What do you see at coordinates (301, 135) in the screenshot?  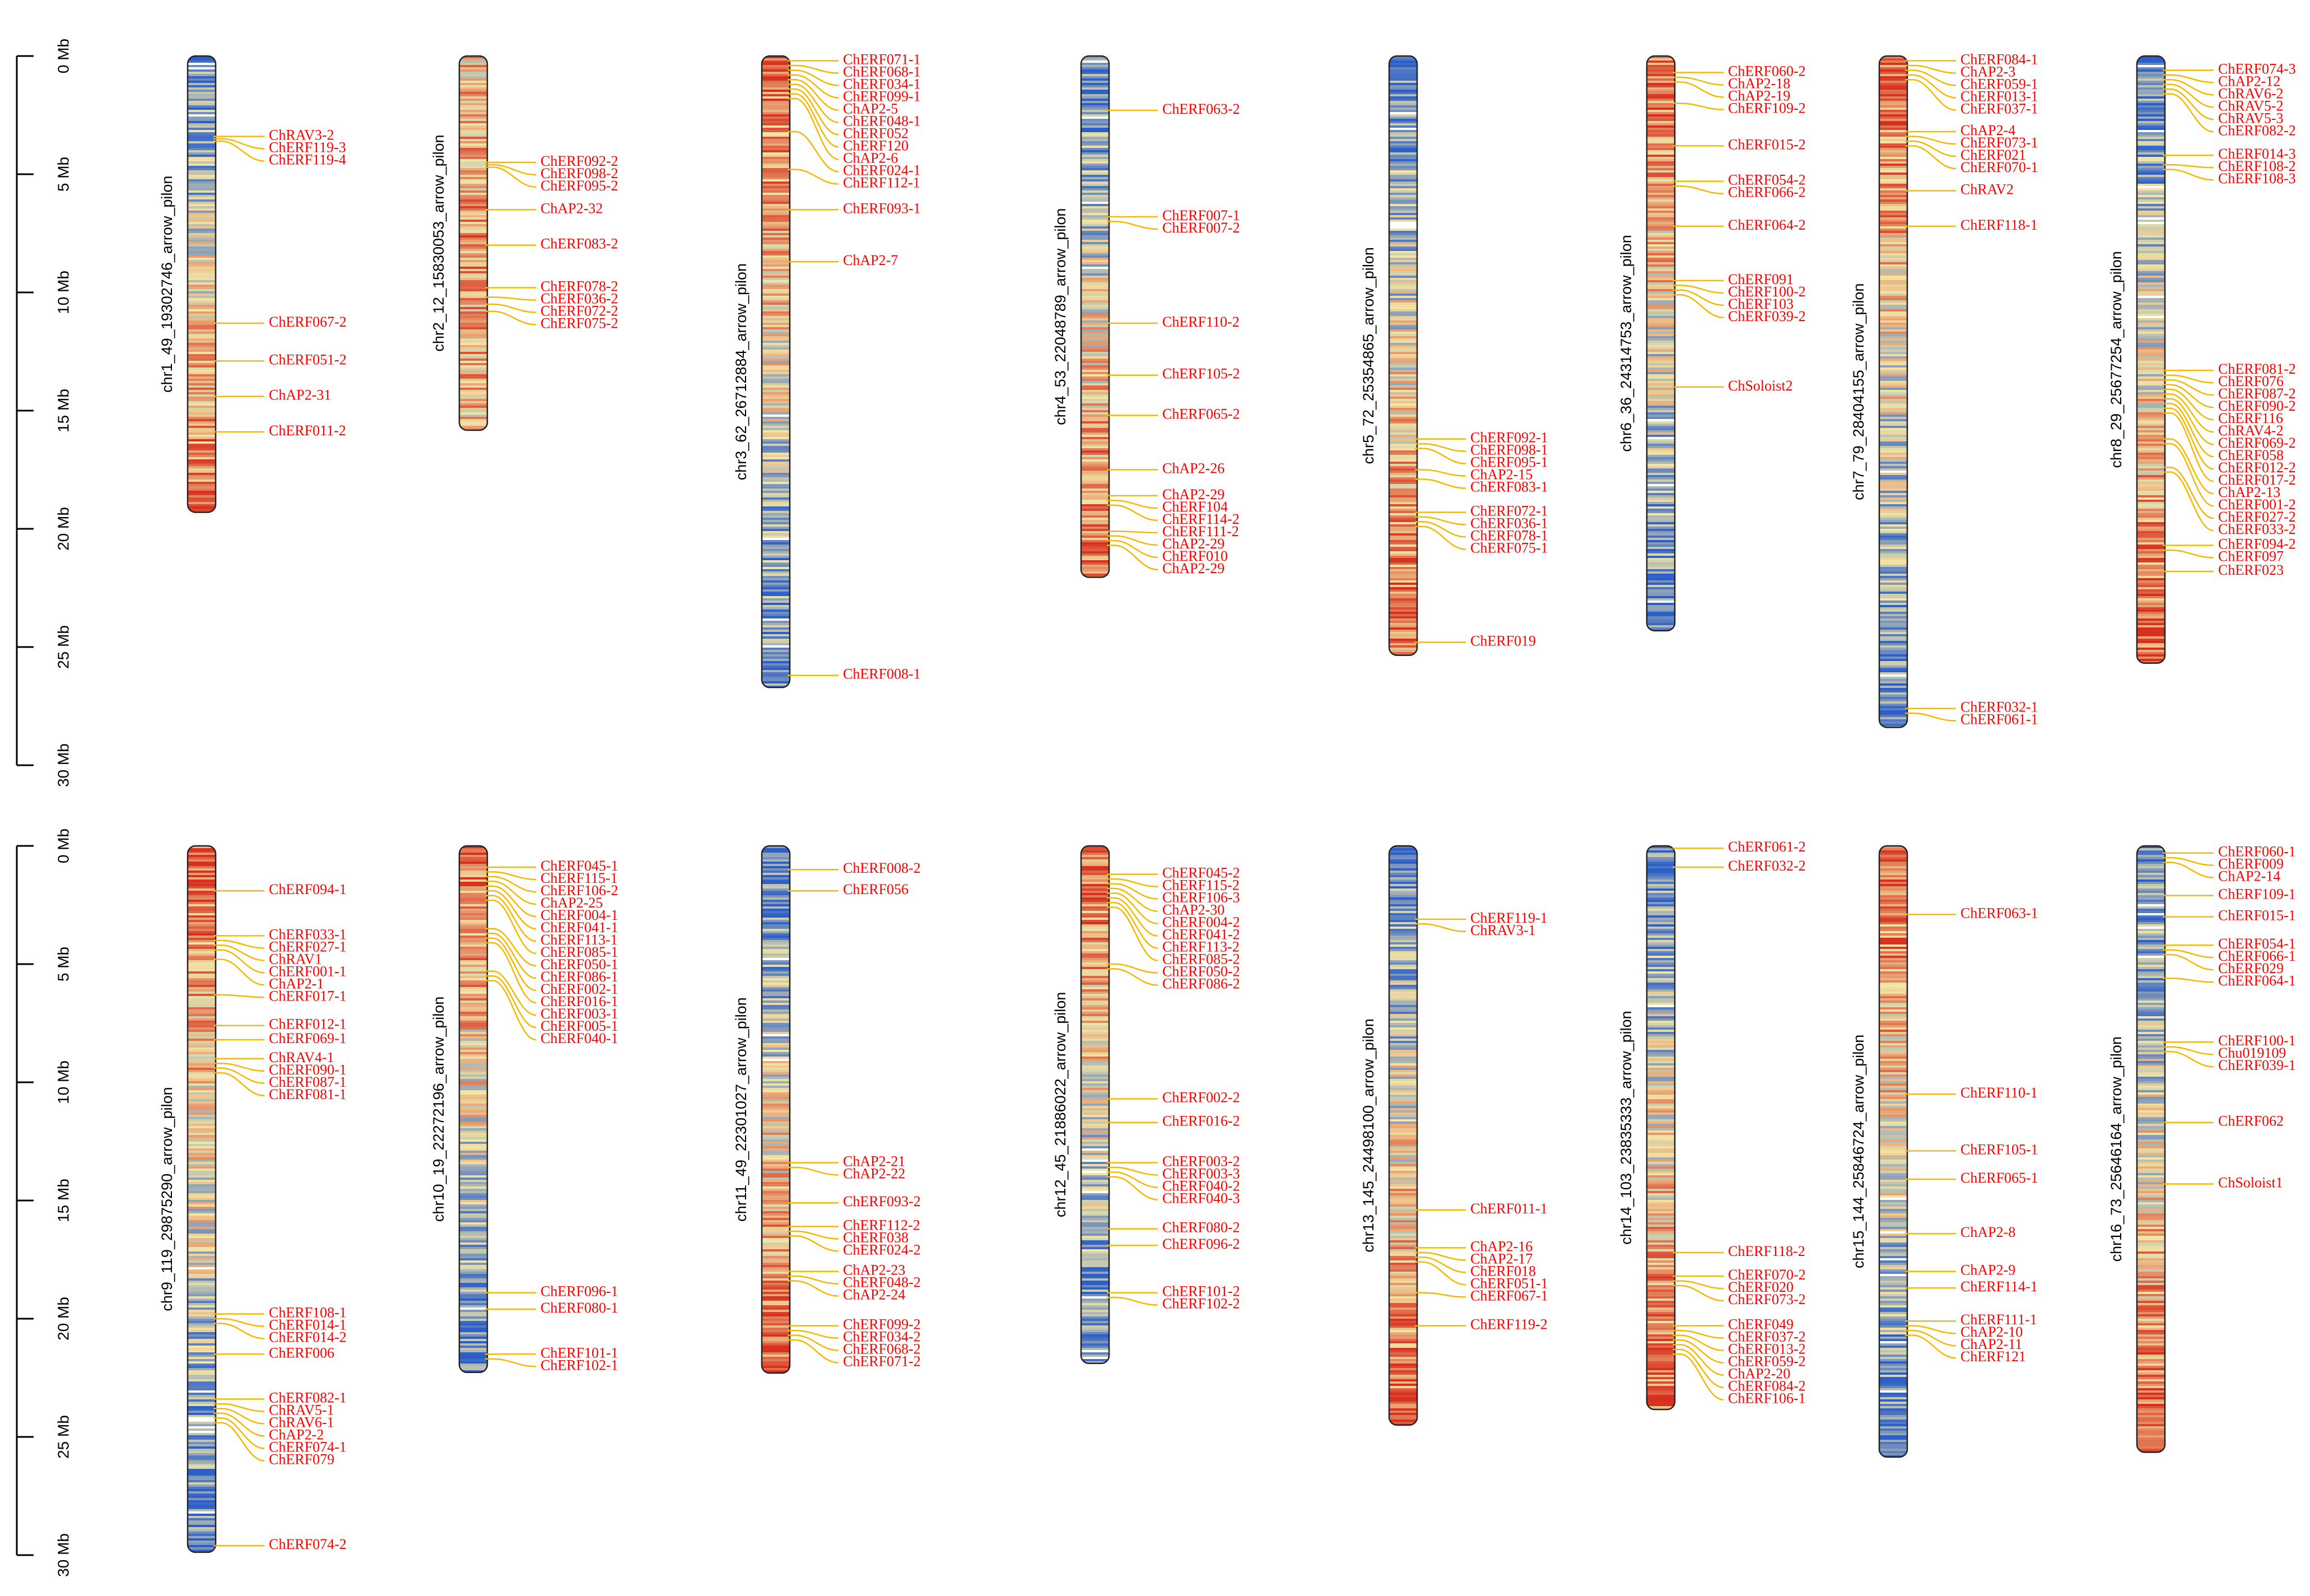 I see `gene-label: ChRAV3-2` at bounding box center [301, 135].